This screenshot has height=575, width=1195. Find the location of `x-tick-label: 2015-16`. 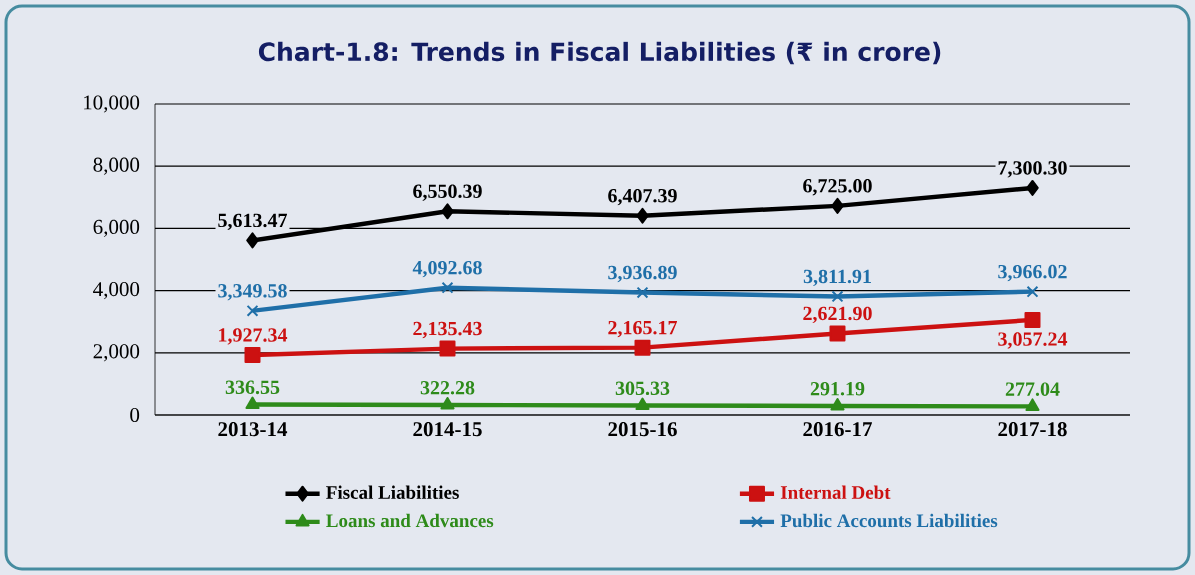

x-tick-label: 2015-16 is located at coordinates (642, 429).